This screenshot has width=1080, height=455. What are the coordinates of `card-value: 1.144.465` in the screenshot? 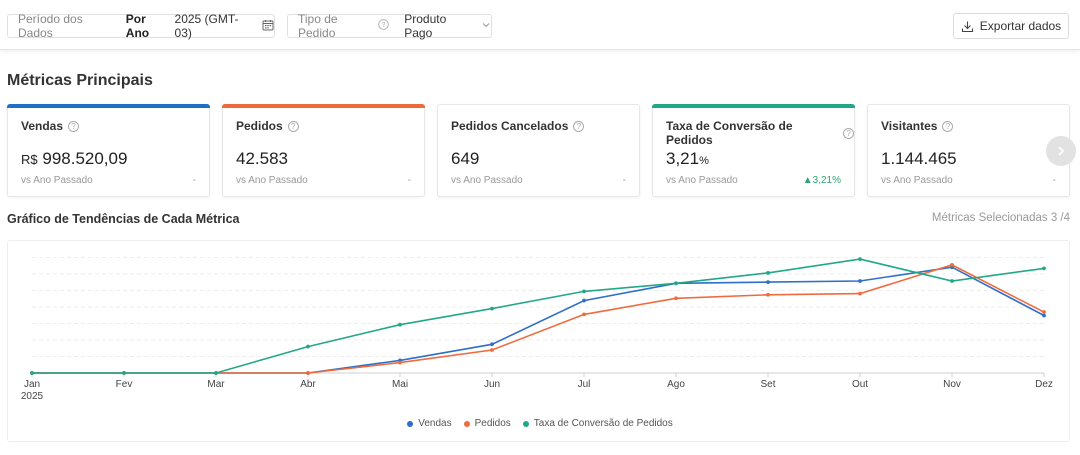 It's located at (919, 159).